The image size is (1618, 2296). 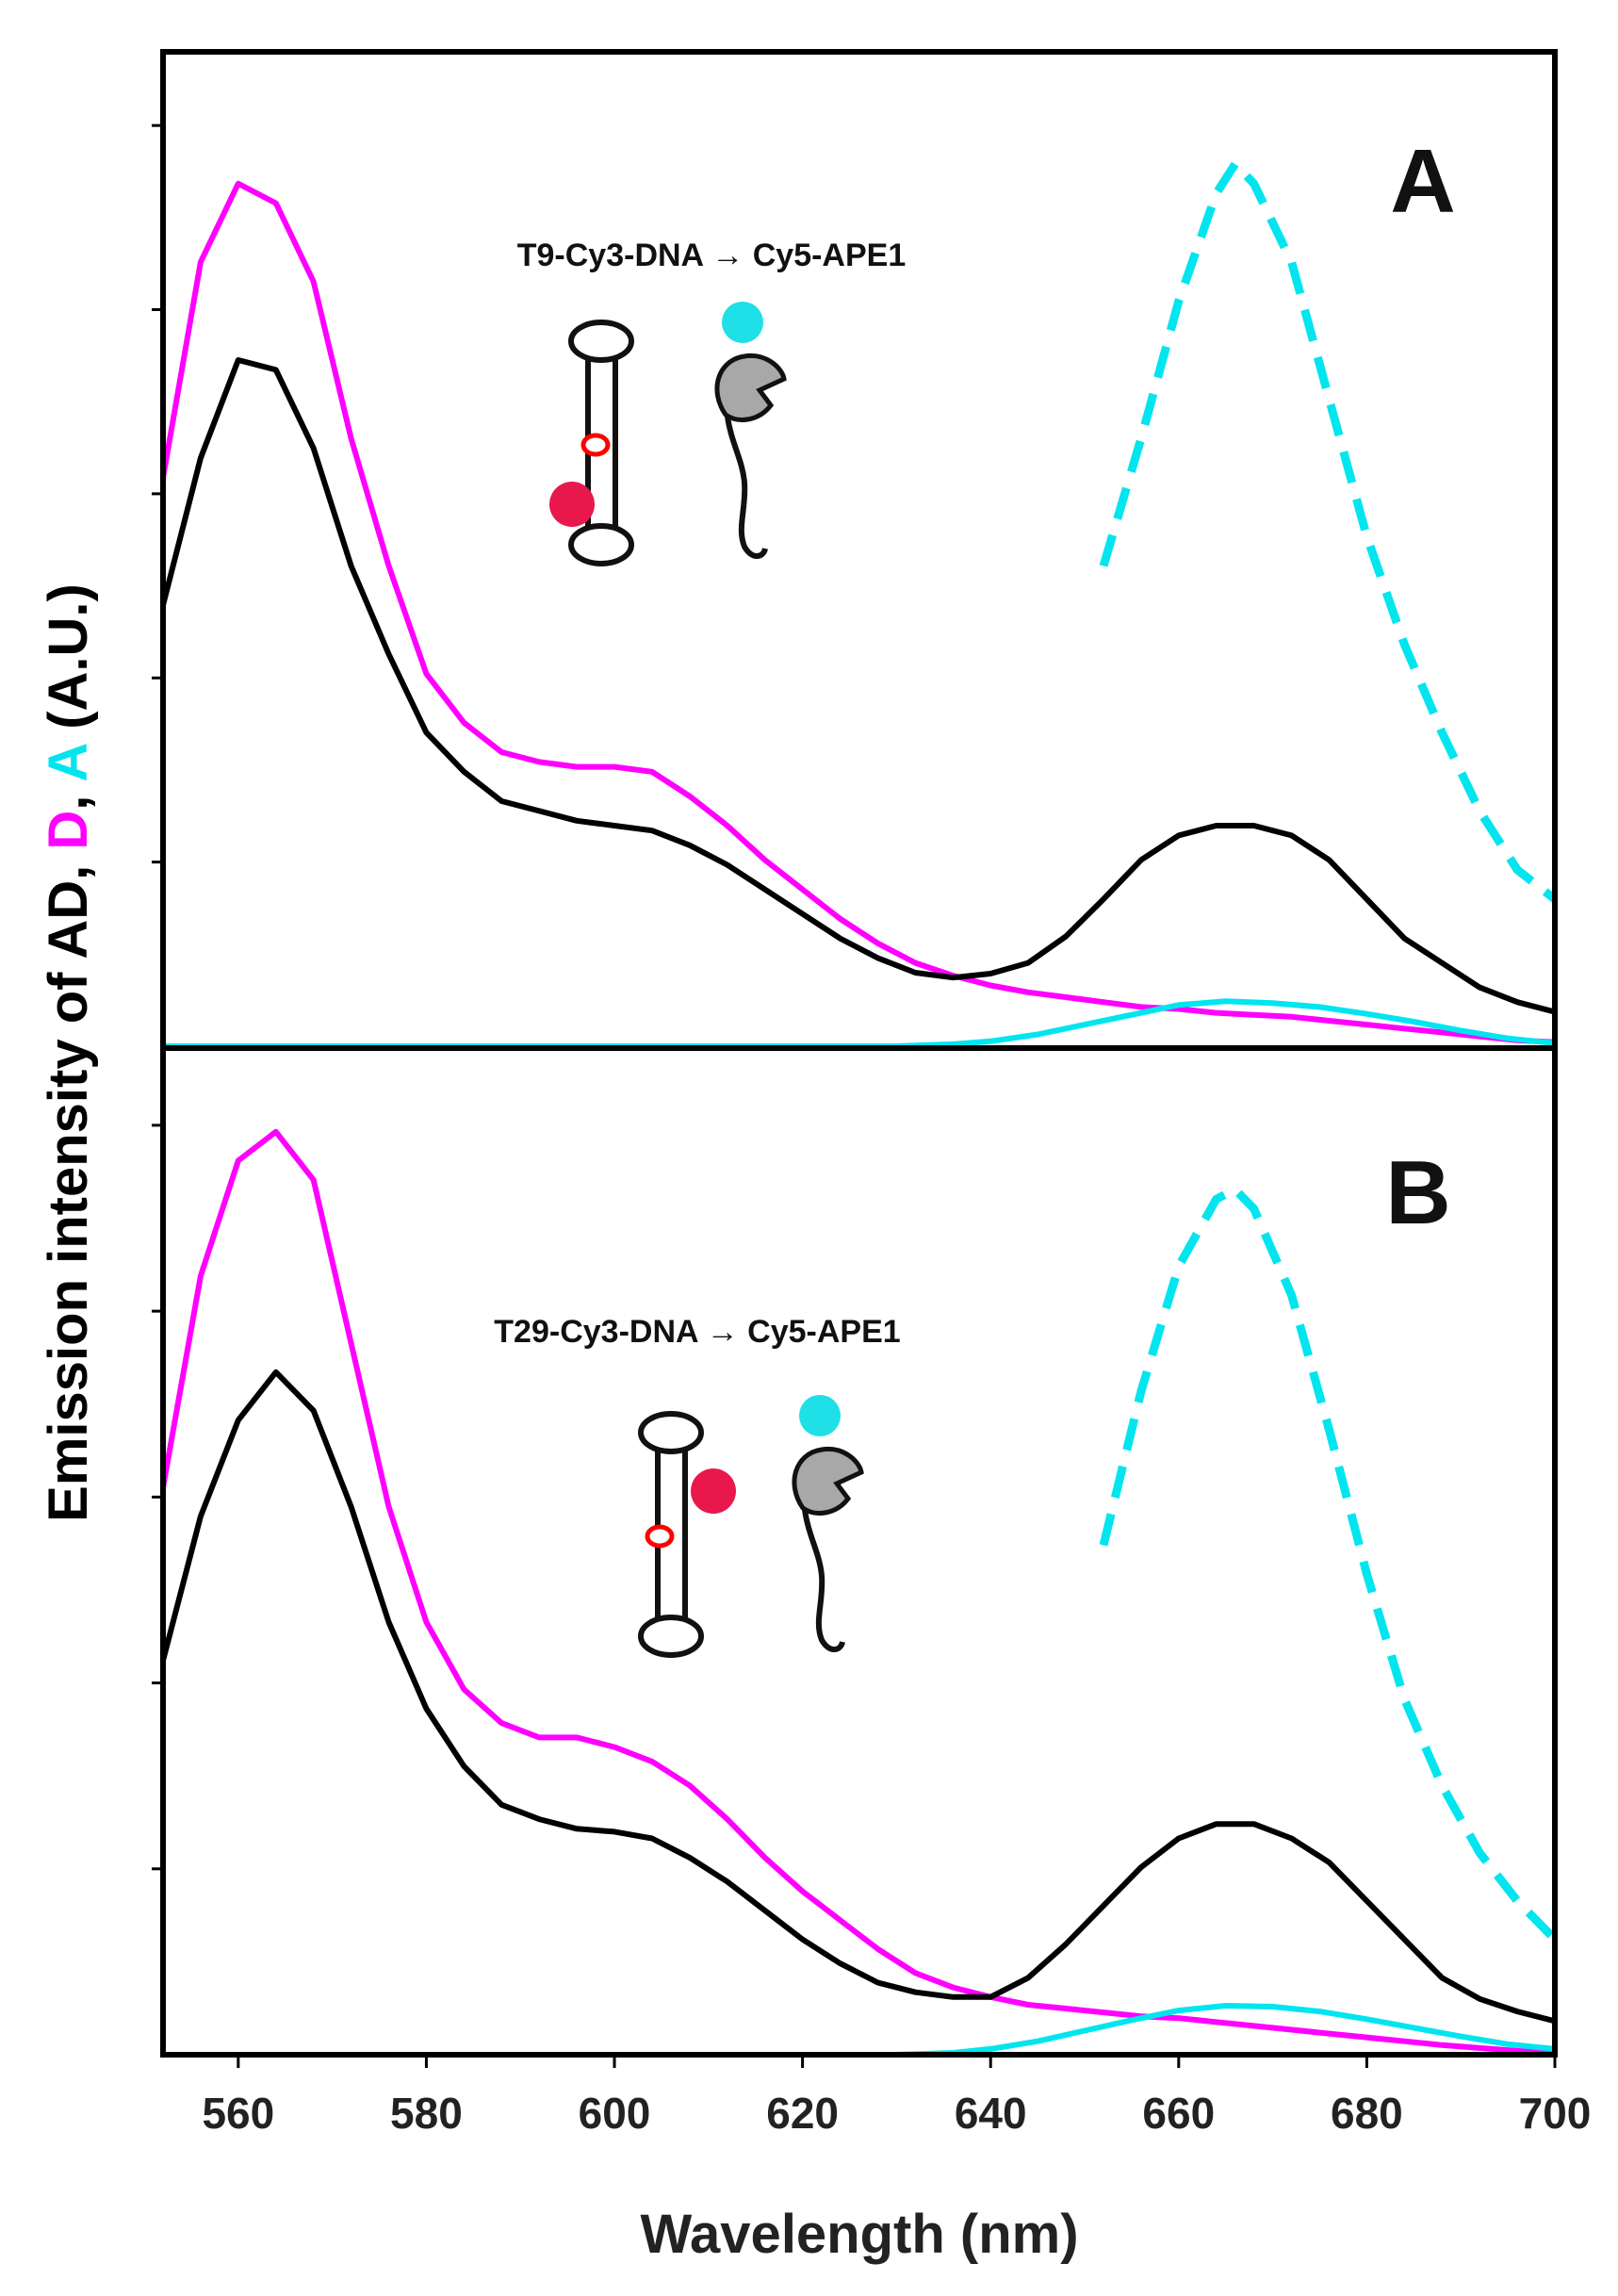 What do you see at coordinates (68, 796) in the screenshot?
I see `y-axis-title-part: ,` at bounding box center [68, 796].